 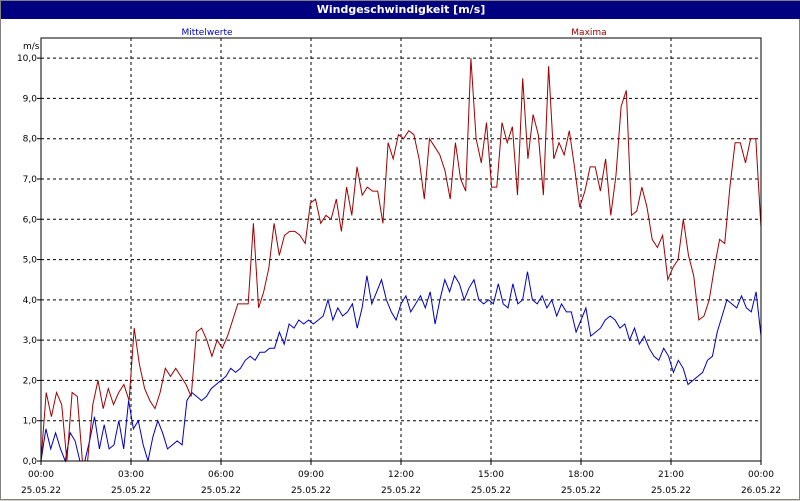 What do you see at coordinates (30, 261) in the screenshot?
I see `y-tick-label: 5,0` at bounding box center [30, 261].